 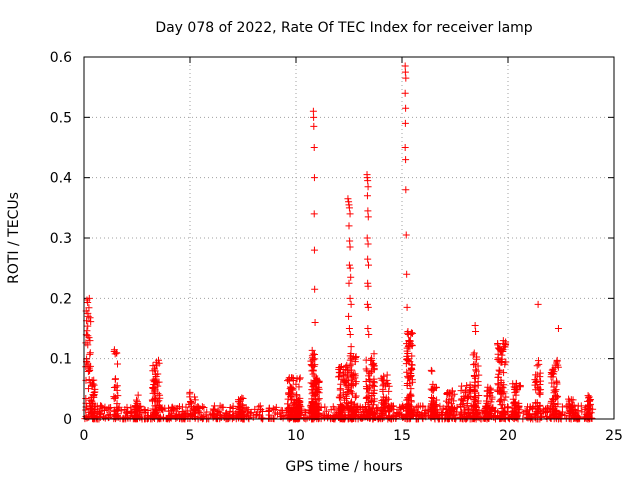 What do you see at coordinates (67, 420) in the screenshot?
I see `y-tick-label: 0` at bounding box center [67, 420].